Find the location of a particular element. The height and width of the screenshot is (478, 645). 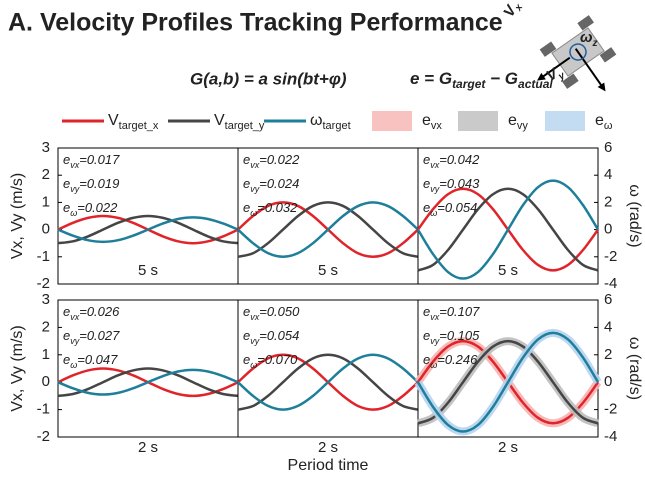

diagram-label: ωz is located at coordinates (589, 39).